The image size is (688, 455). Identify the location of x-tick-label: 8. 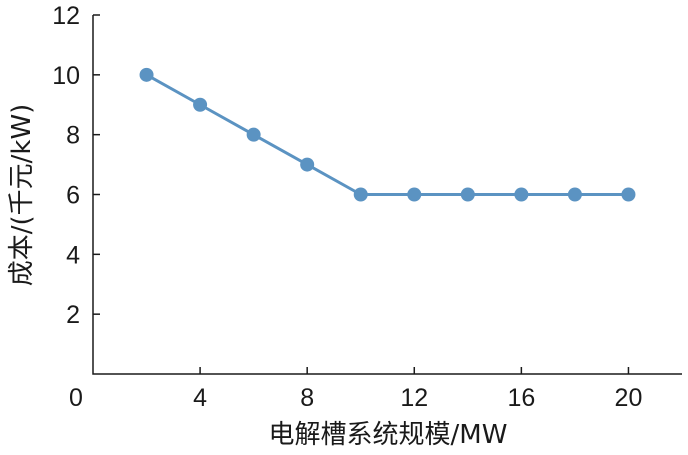
(307, 398).